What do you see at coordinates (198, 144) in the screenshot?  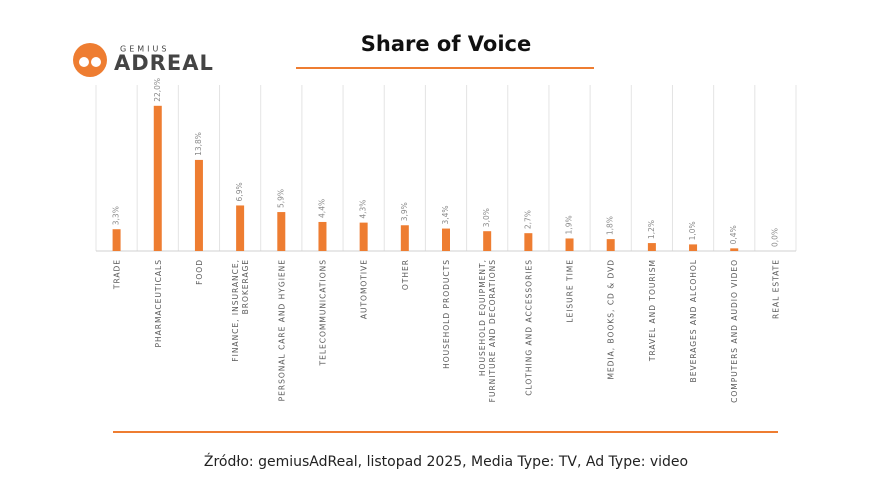 I see `value-label: 13,8%` at bounding box center [198, 144].